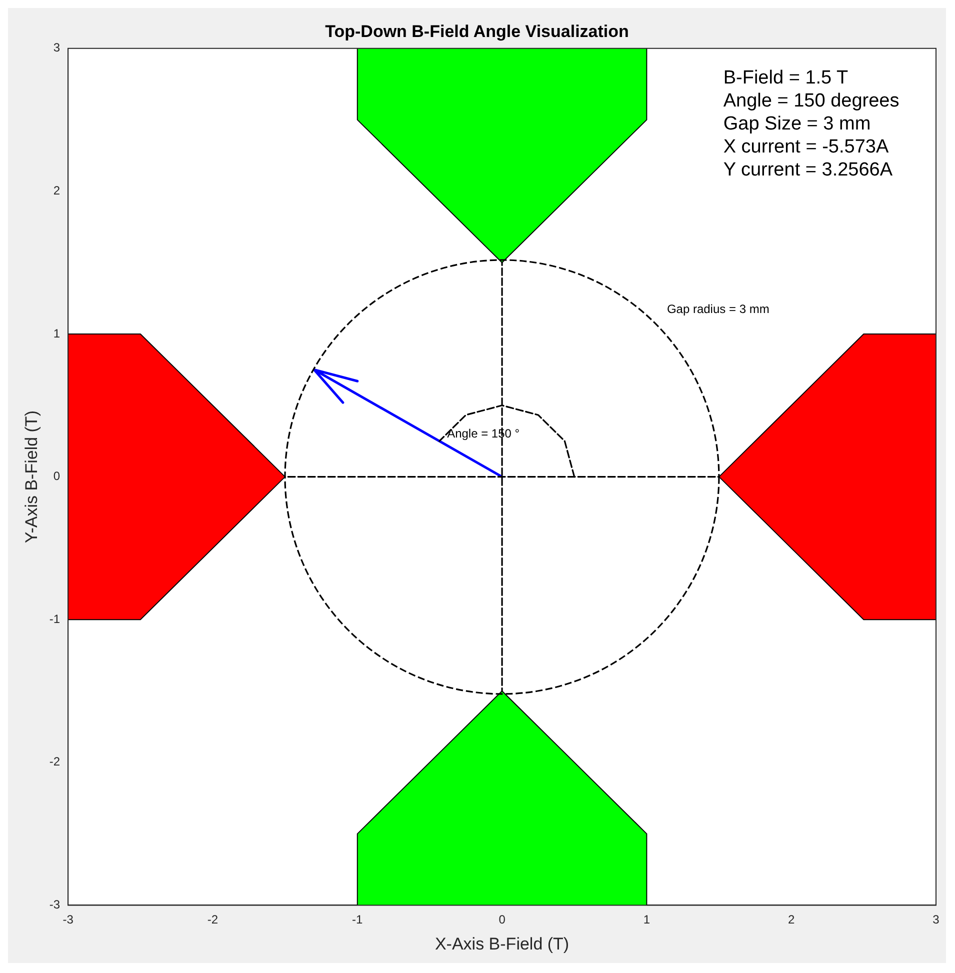 The image size is (955, 973). Describe the element at coordinates (718, 309) in the screenshot. I see `annotation: Gap radius = 3 mm` at that location.